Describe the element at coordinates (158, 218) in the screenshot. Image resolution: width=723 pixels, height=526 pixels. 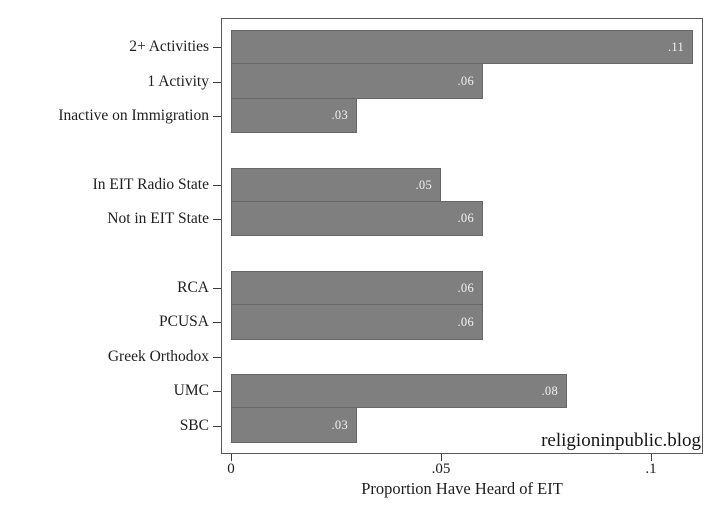
I see `category-label: Not in EIT State` at that location.